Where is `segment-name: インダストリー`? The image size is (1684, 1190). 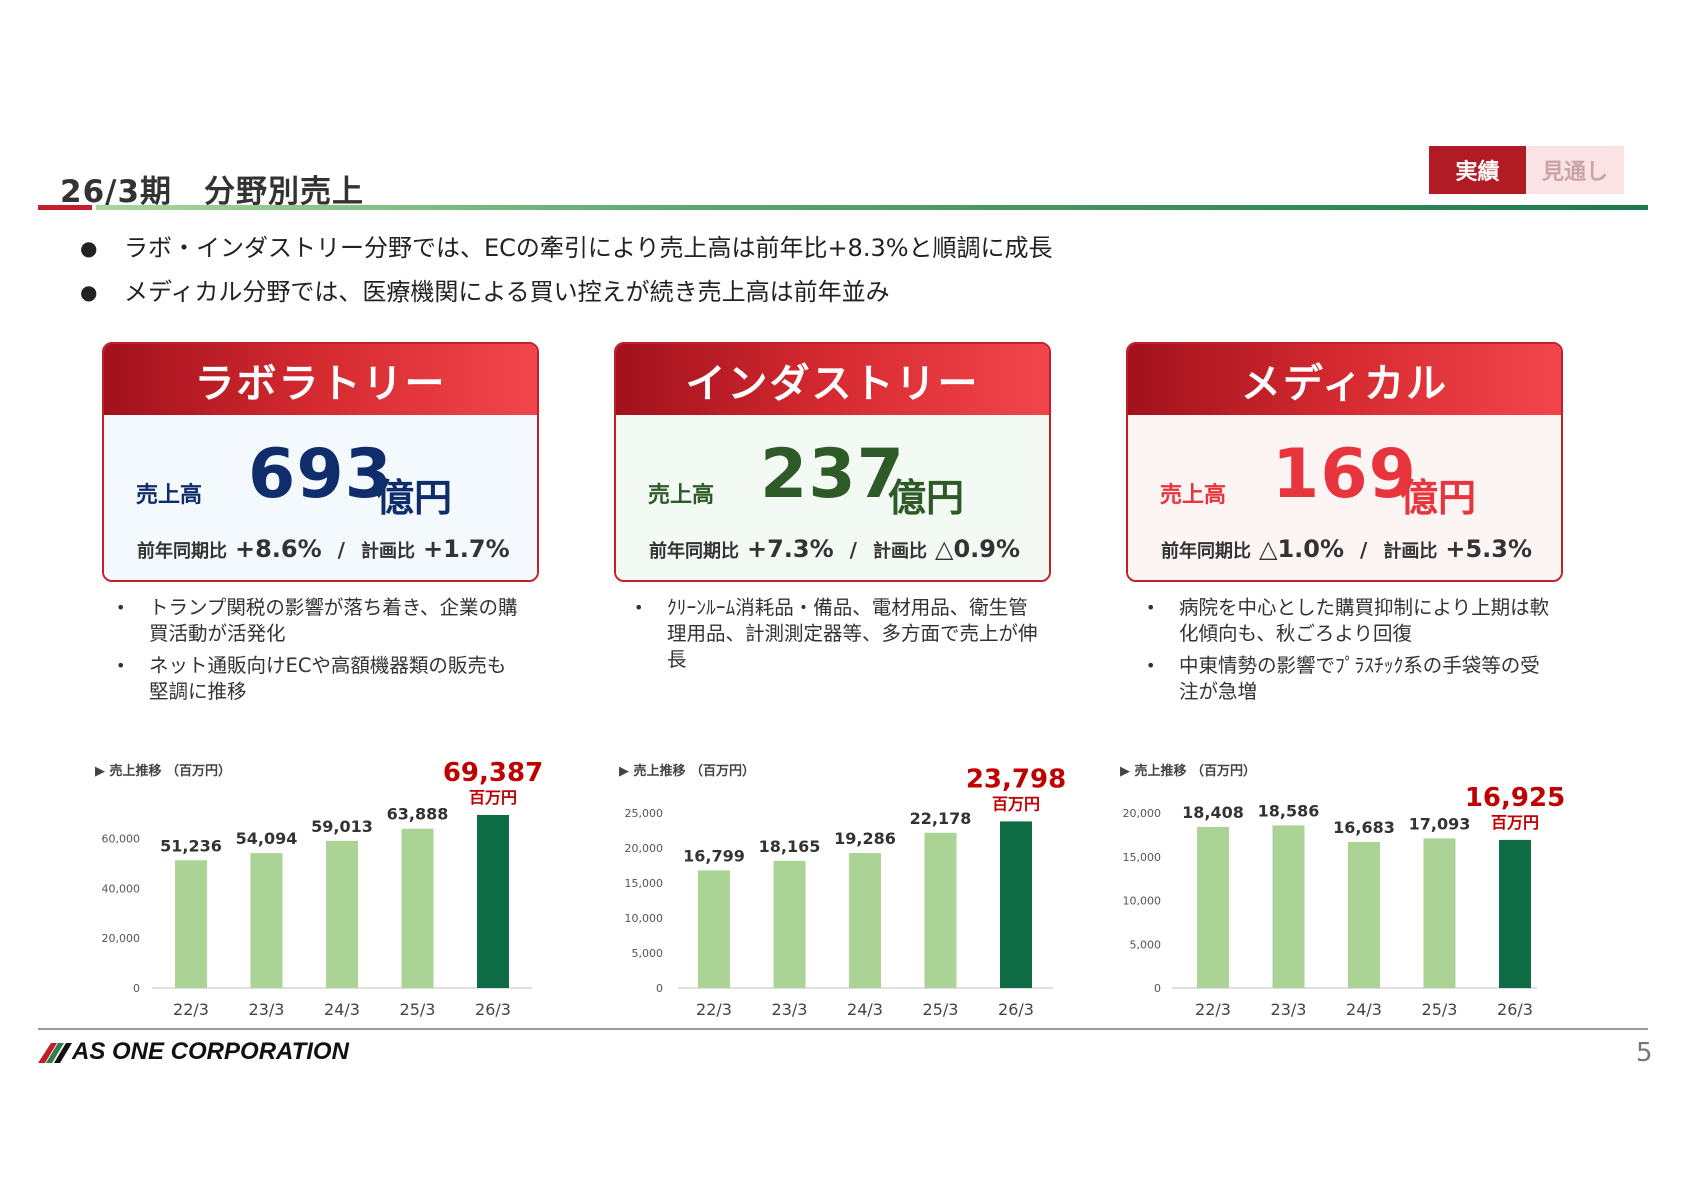
segment-name: インダストリー is located at coordinates (832, 379).